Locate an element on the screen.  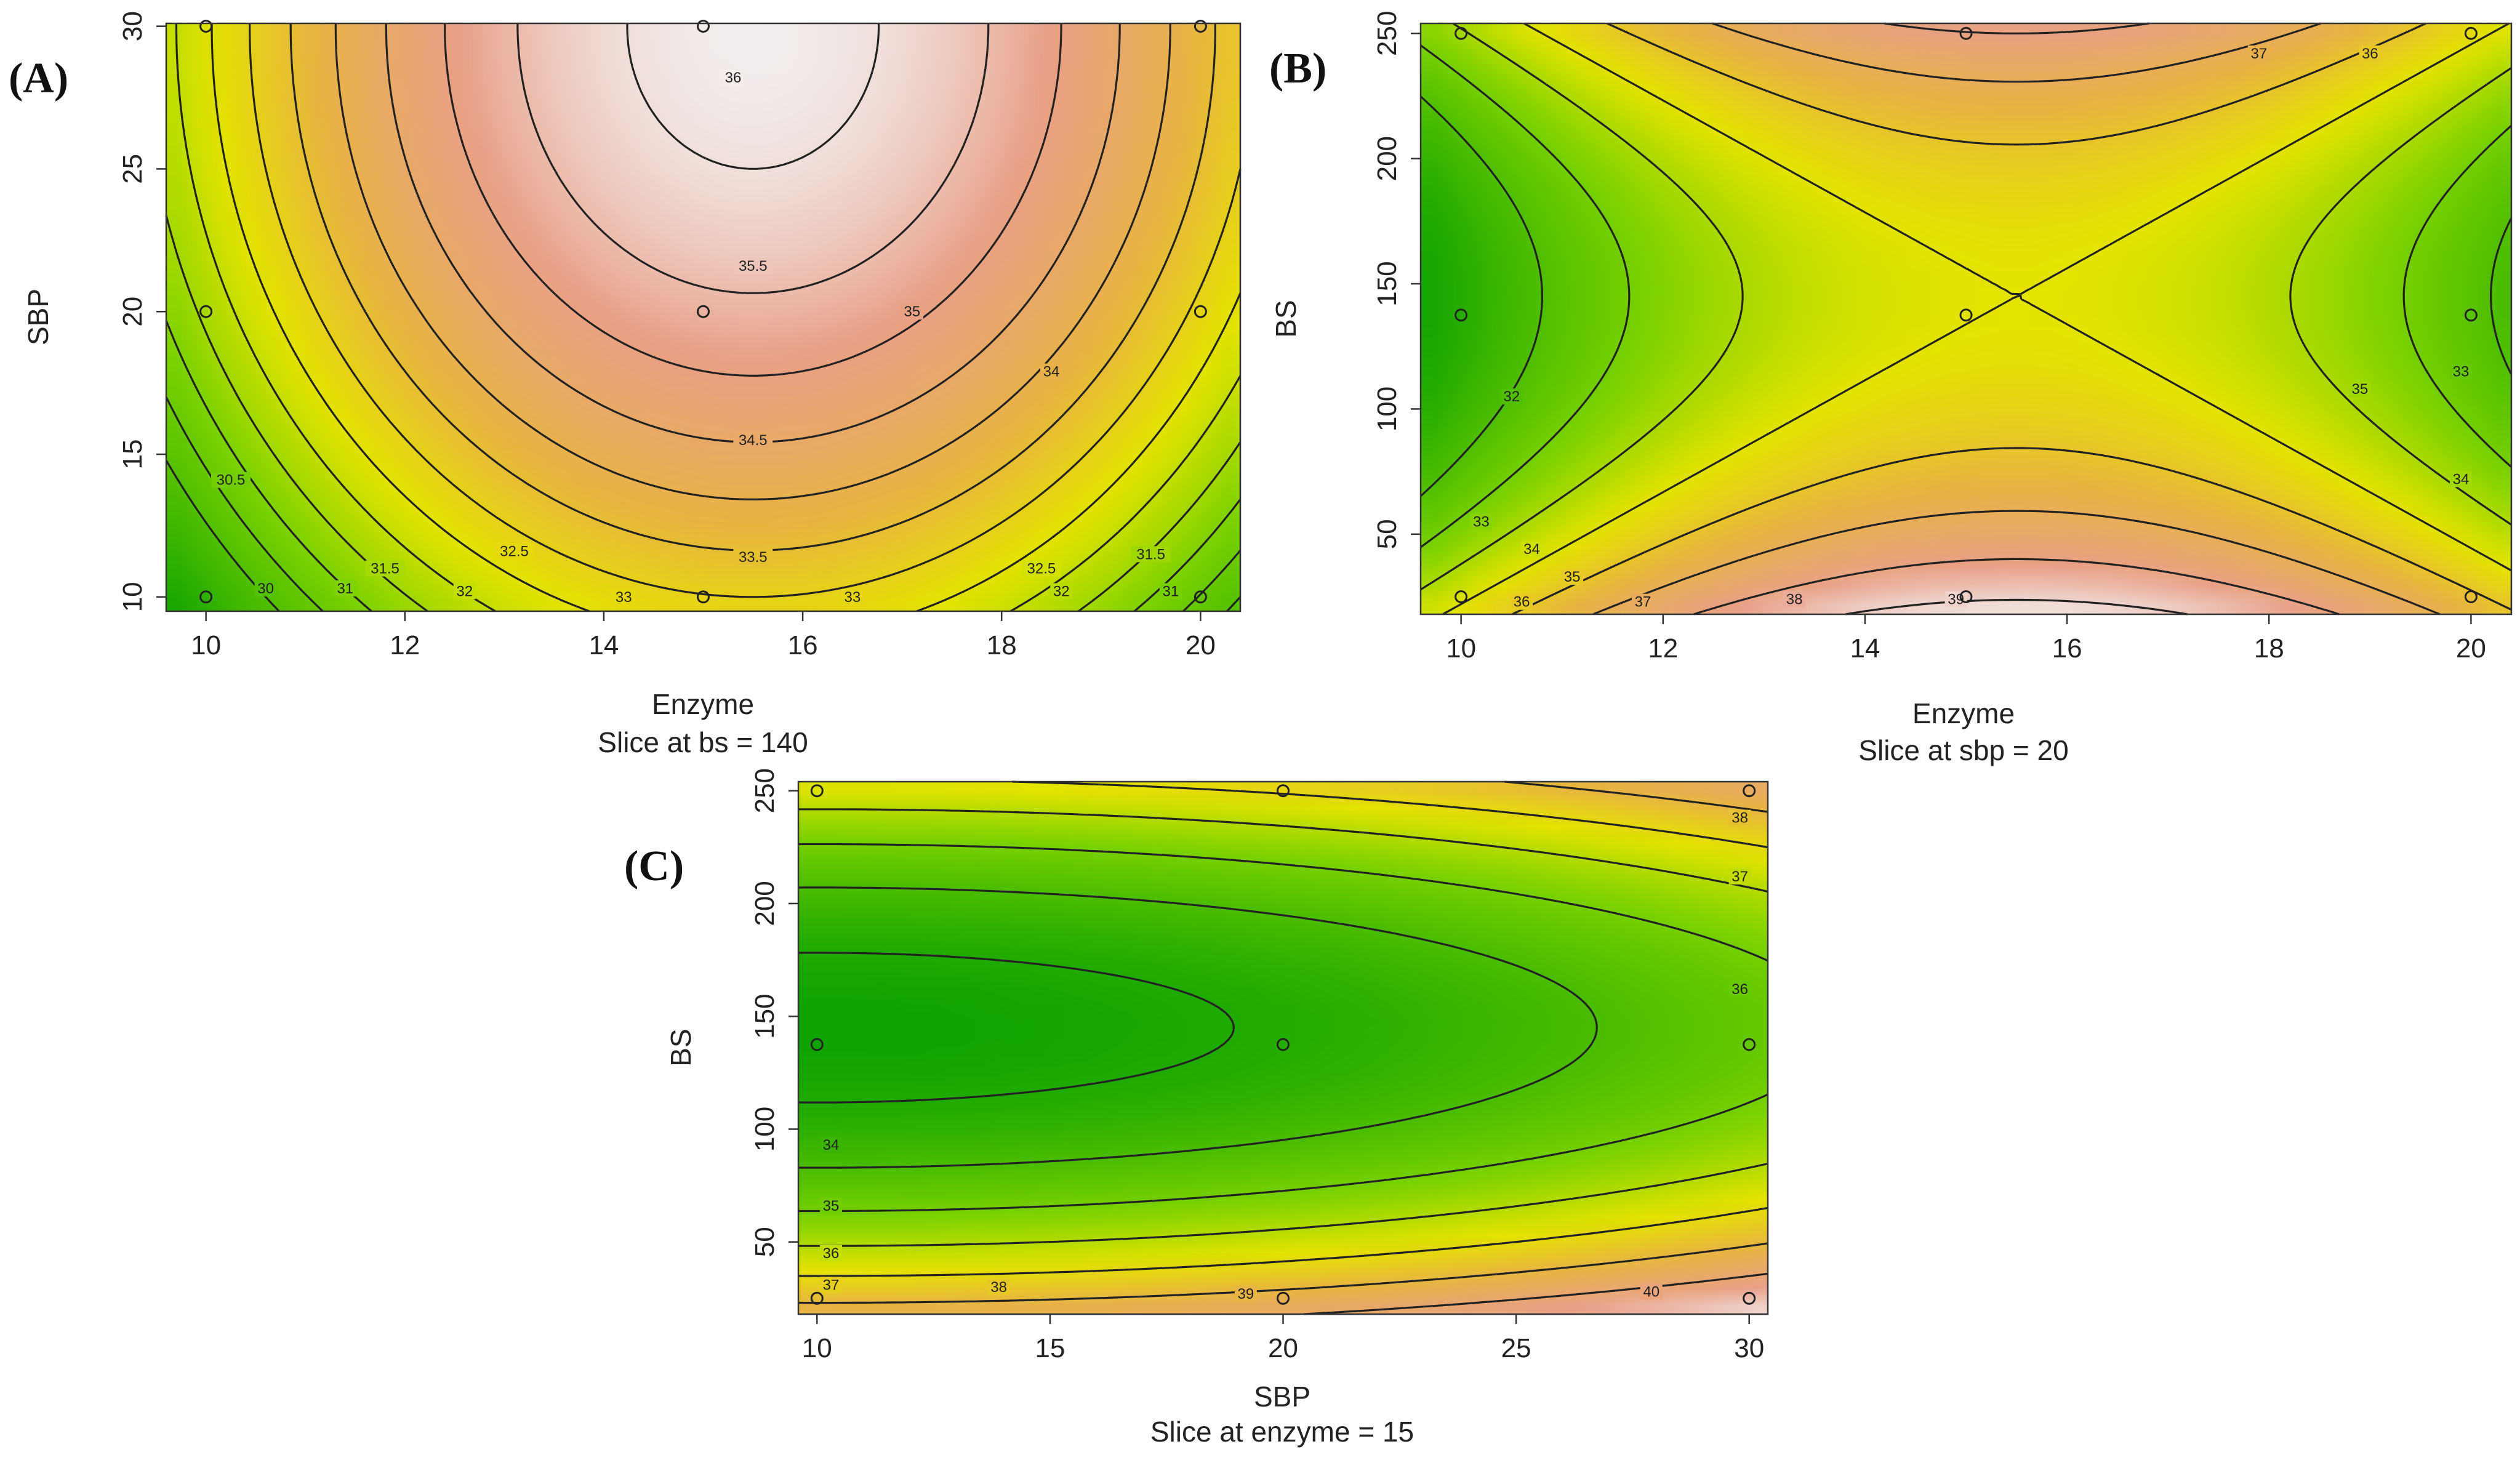
panel-c-y-axis: 50 100 150 200 250 is located at coordinates (774, 1013).